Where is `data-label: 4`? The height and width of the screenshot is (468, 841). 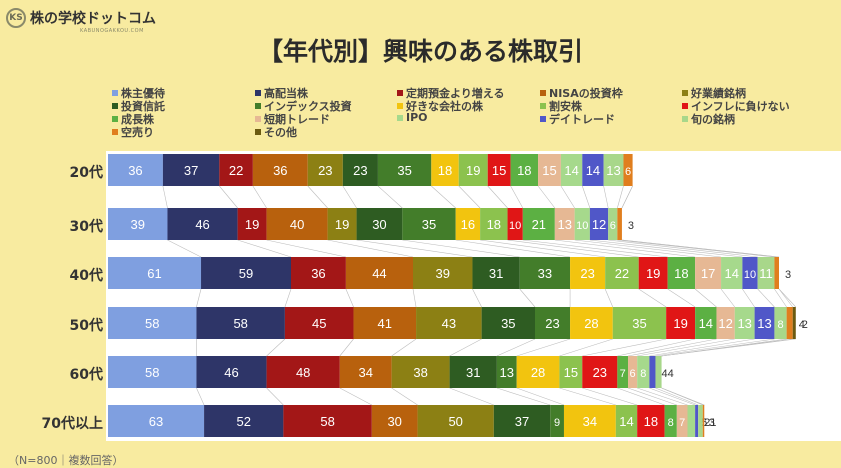 data-label: 4 is located at coordinates (664, 374).